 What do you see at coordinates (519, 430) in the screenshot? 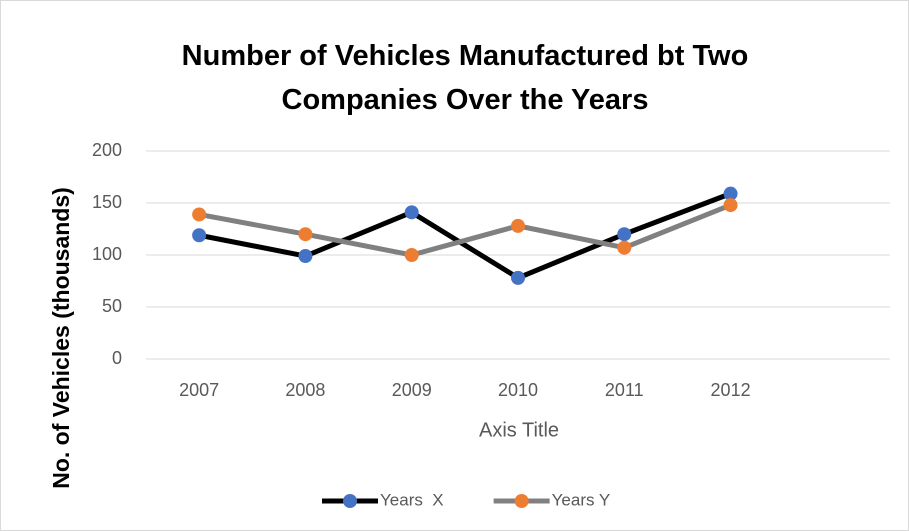
I see `x-axis-title: Axis Title` at bounding box center [519, 430].